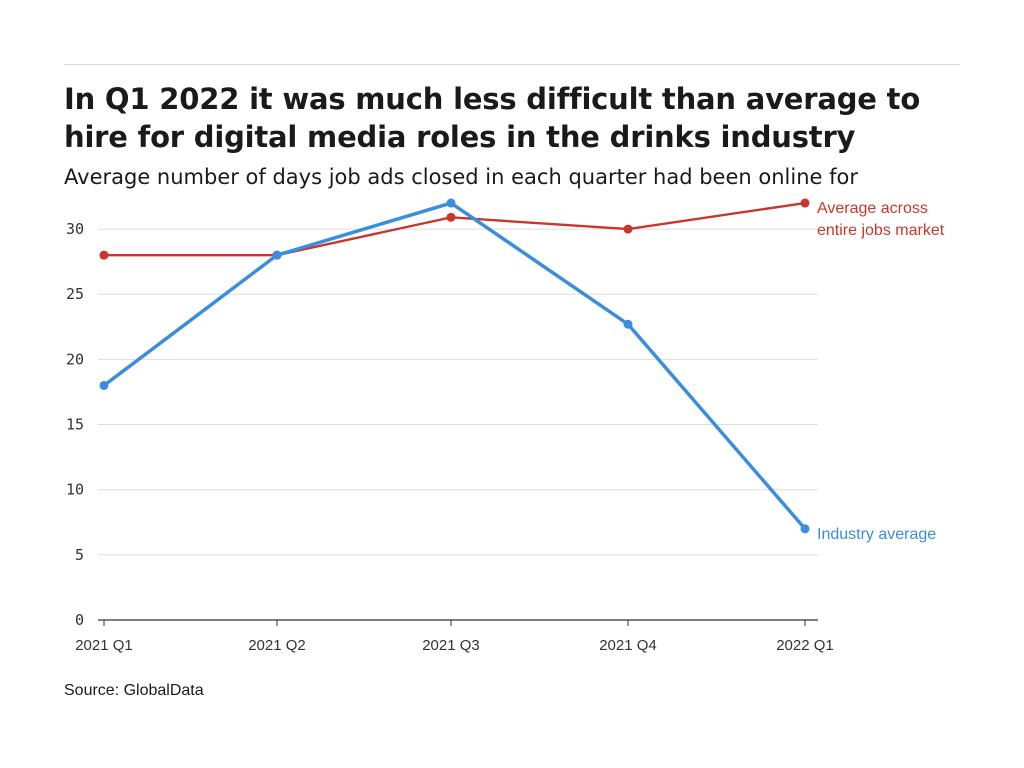 The width and height of the screenshot is (1024, 768). Describe the element at coordinates (805, 645) in the screenshot. I see `x-tick-label: 2022 Q1` at that location.